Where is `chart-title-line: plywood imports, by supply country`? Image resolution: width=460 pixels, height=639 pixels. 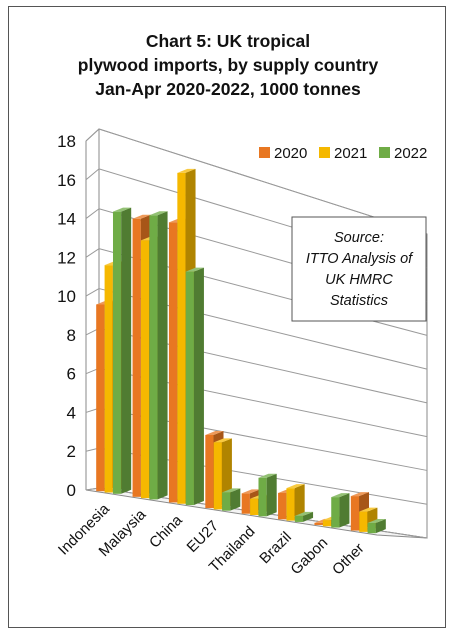
chart-title-line: plywood imports, by supply country is located at coordinates (228, 65).